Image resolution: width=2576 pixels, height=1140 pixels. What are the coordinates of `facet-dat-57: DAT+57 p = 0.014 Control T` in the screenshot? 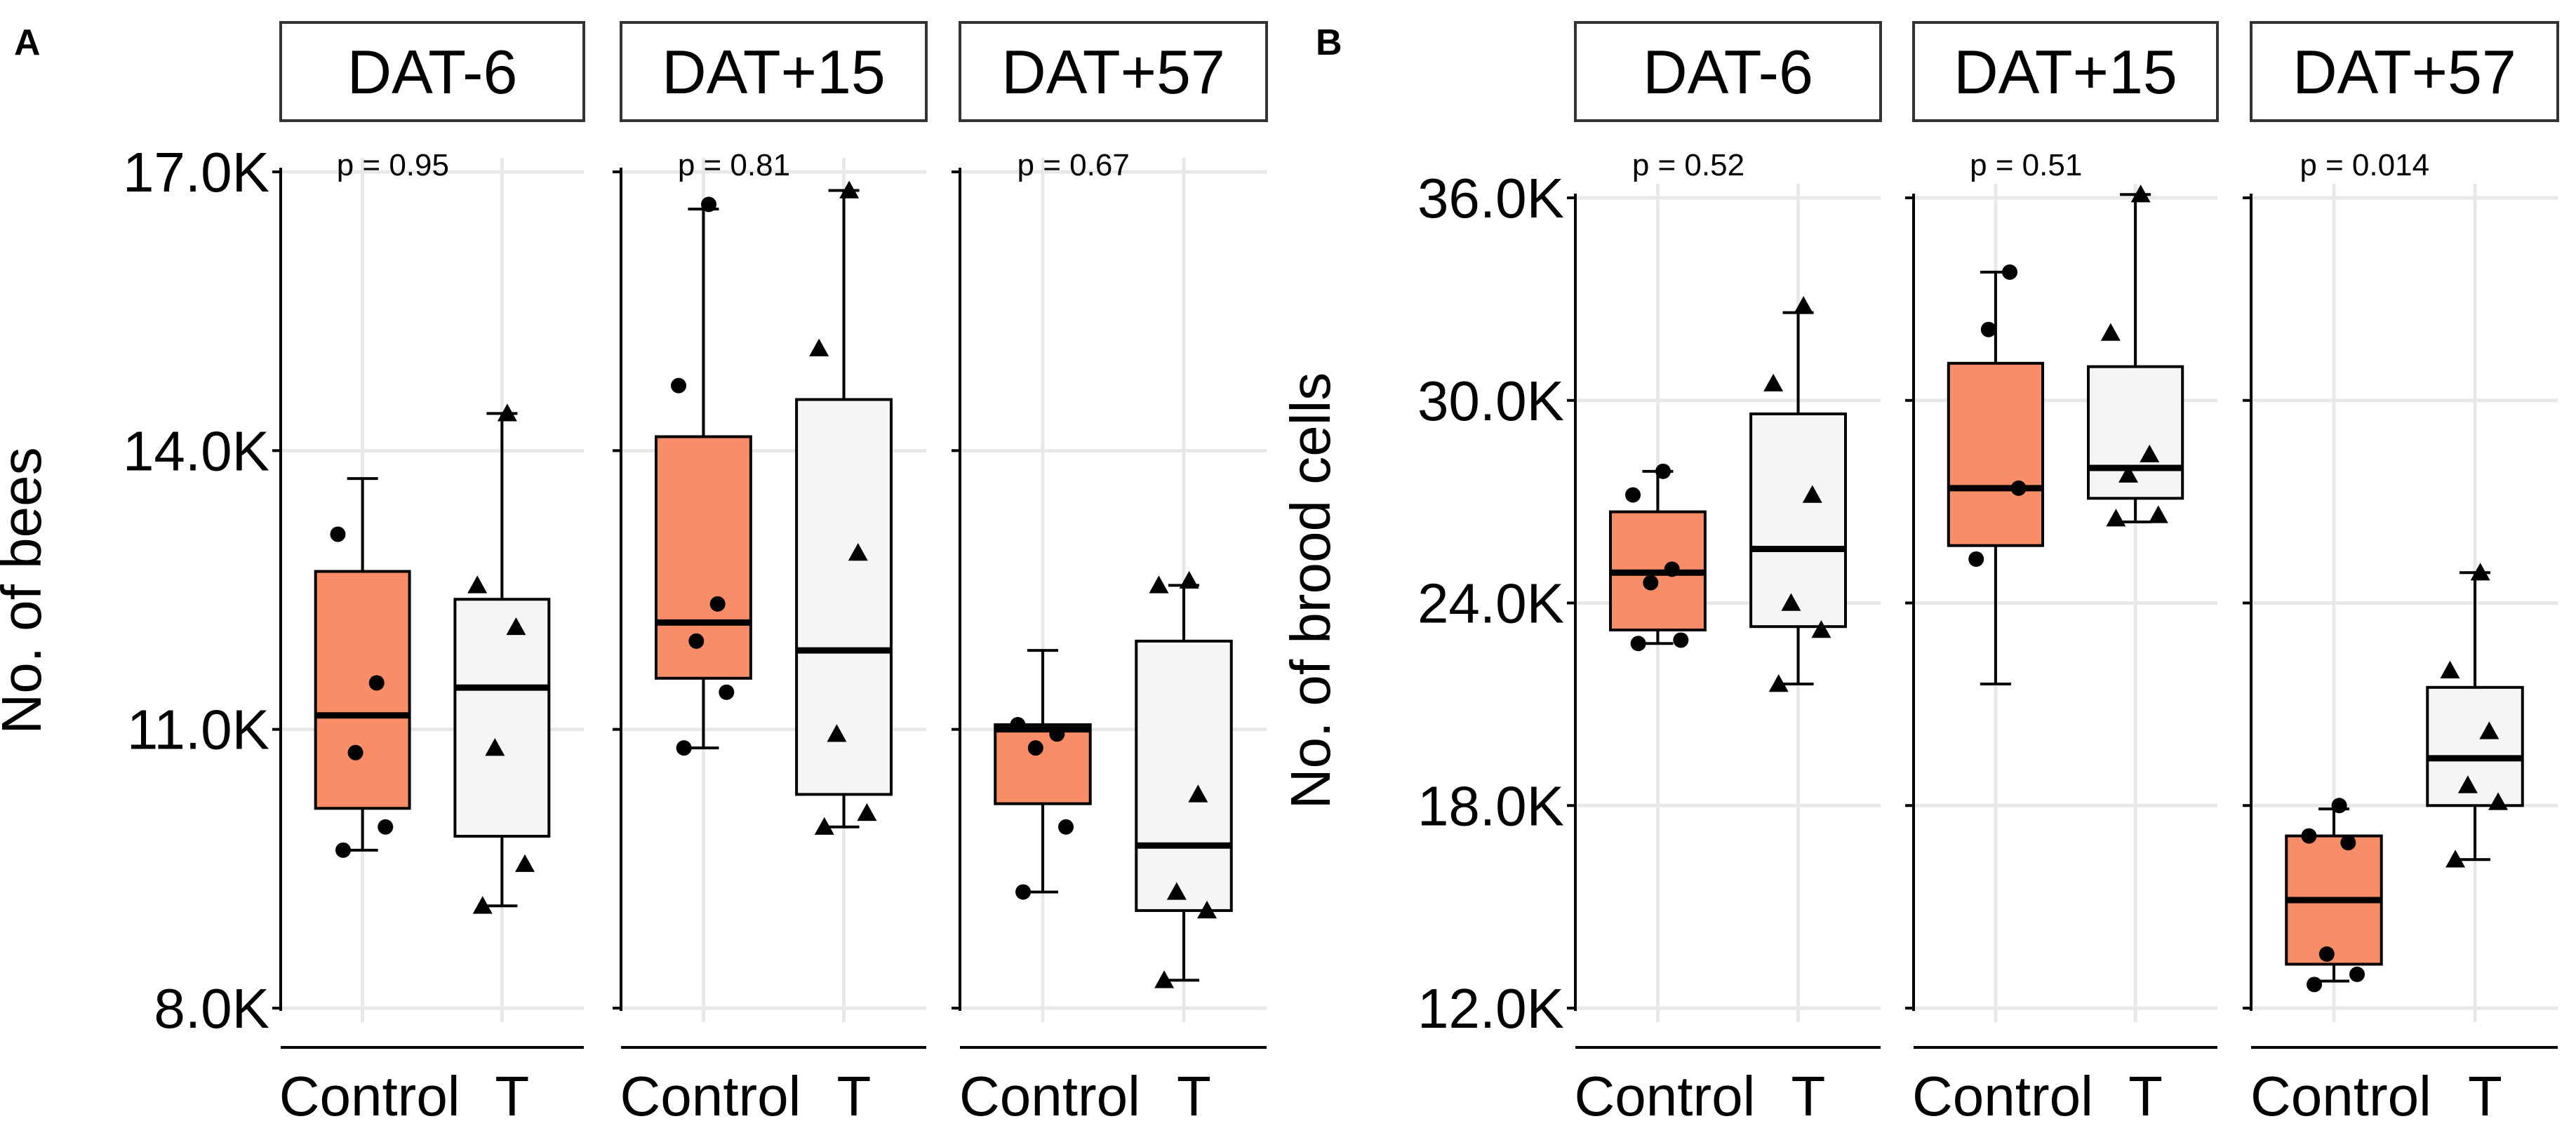 It's located at (2401, 574).